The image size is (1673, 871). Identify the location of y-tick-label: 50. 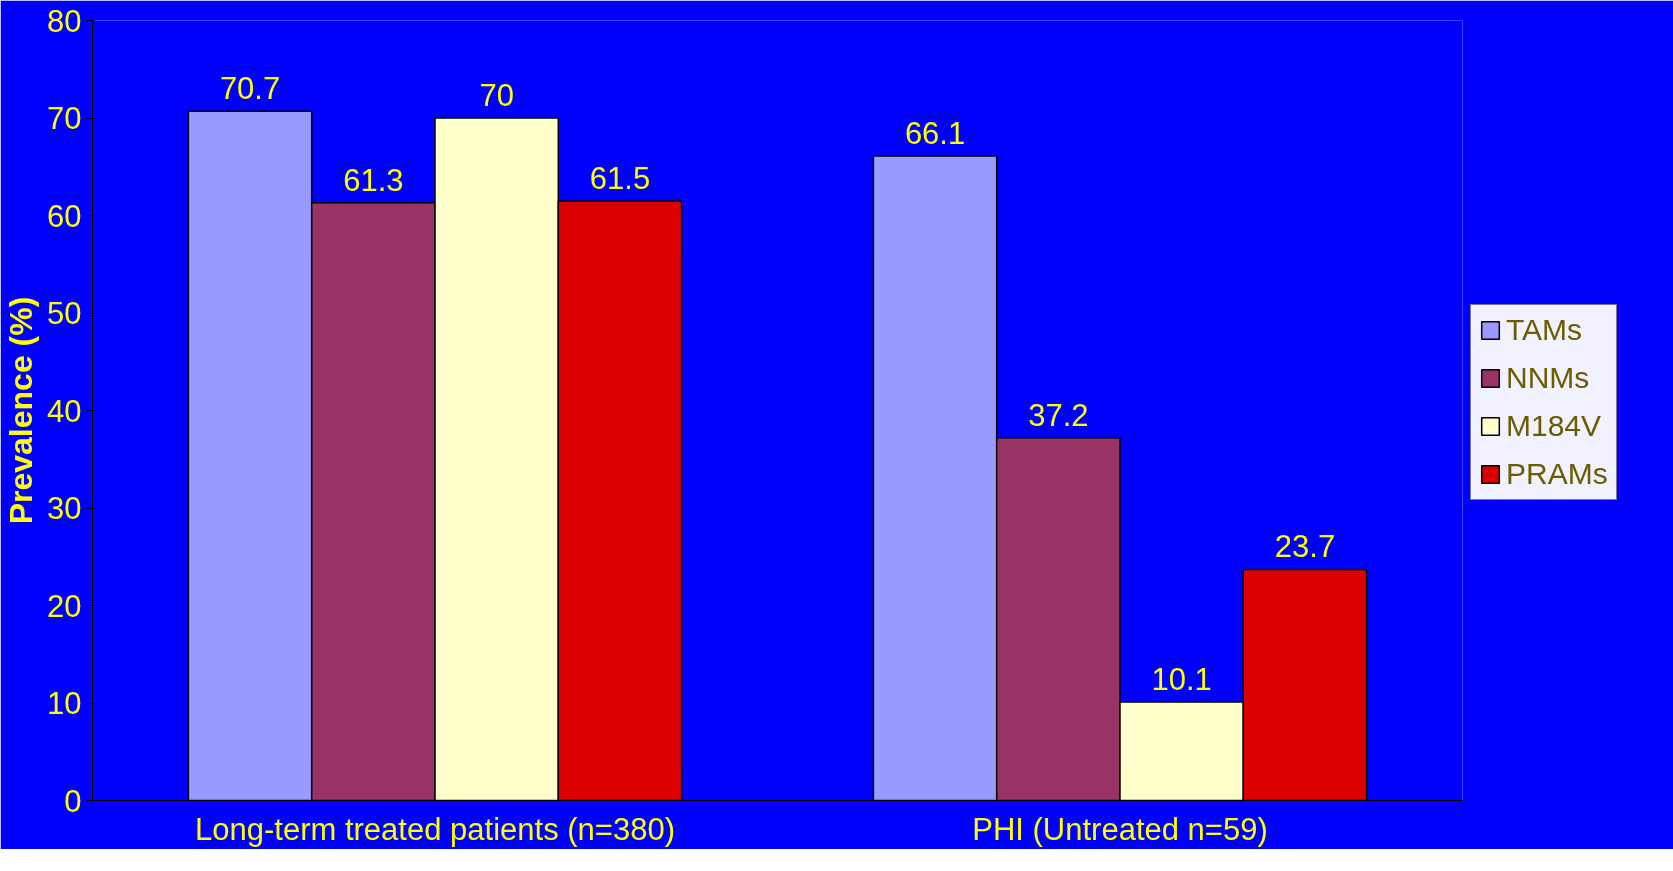
(64, 313).